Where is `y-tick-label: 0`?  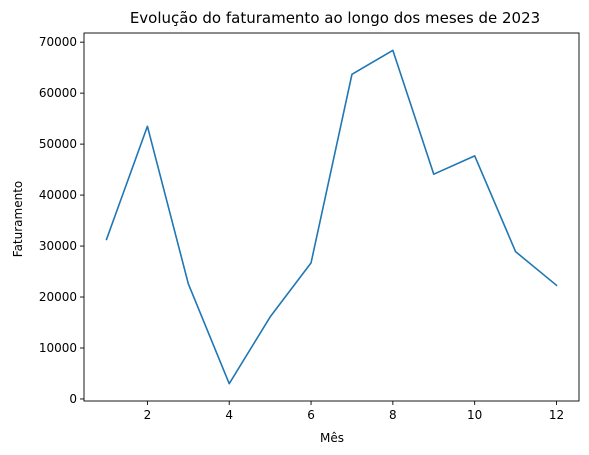 y-tick-label: 0 is located at coordinates (73, 399).